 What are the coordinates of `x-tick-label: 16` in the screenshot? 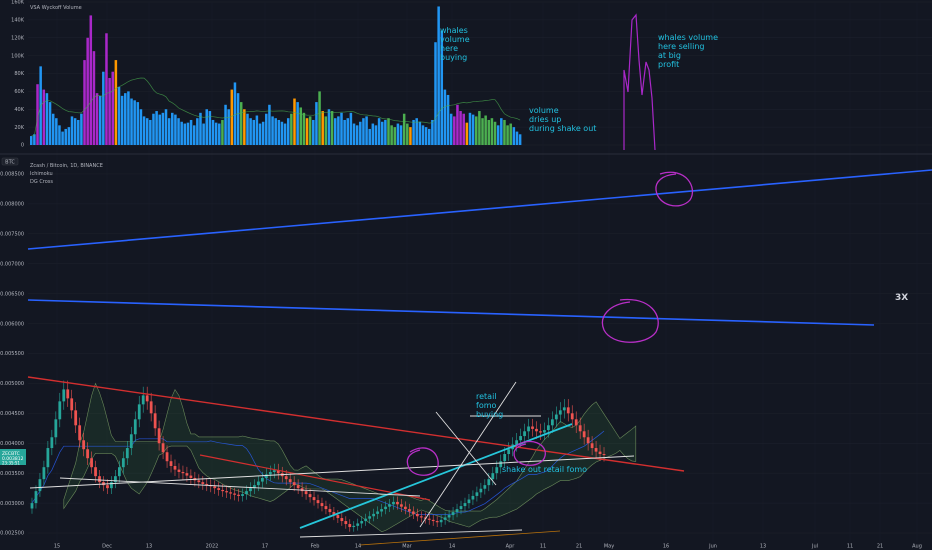 It's located at (666, 547).